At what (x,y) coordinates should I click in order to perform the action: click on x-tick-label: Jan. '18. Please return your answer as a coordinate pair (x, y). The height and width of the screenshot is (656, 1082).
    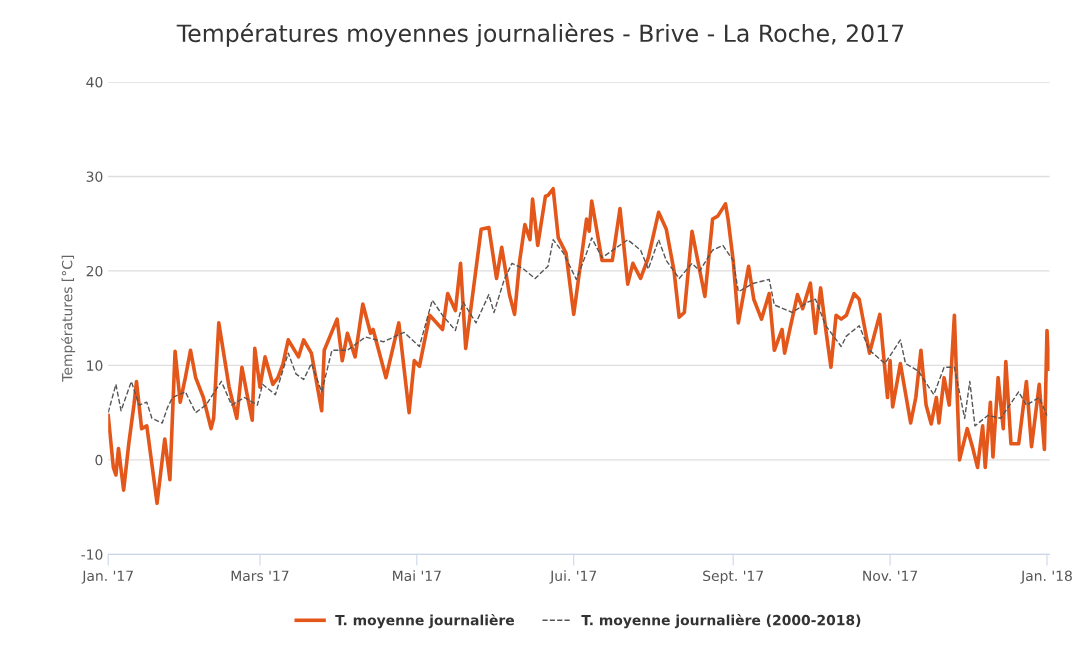
    Looking at the image, I should click on (1046, 577).